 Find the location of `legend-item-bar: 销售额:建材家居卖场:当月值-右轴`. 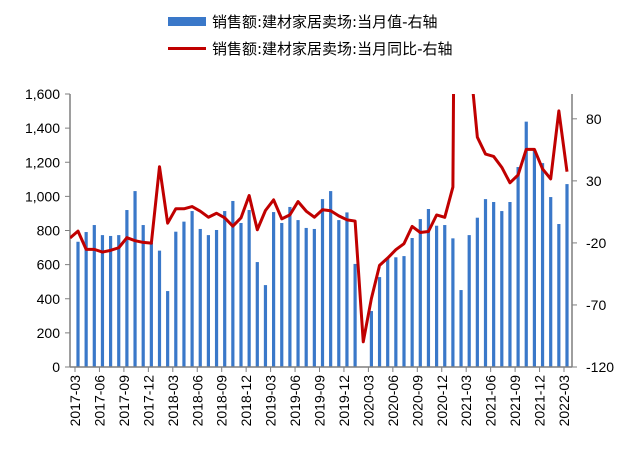

legend-item-bar: 销售额:建材家居卖场:当月值-右轴 is located at coordinates (310, 21).